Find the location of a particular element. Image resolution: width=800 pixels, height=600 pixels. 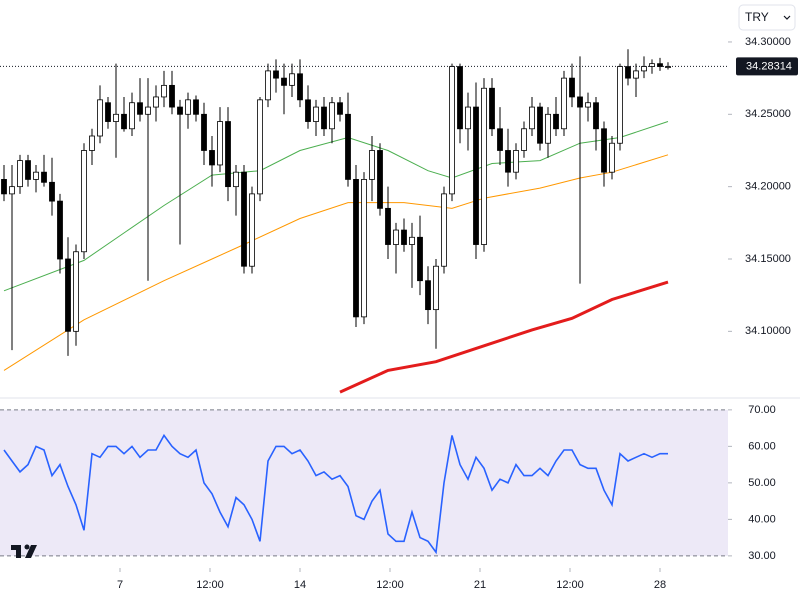

y-tick-label: 40.00 is located at coordinates (762, 519).